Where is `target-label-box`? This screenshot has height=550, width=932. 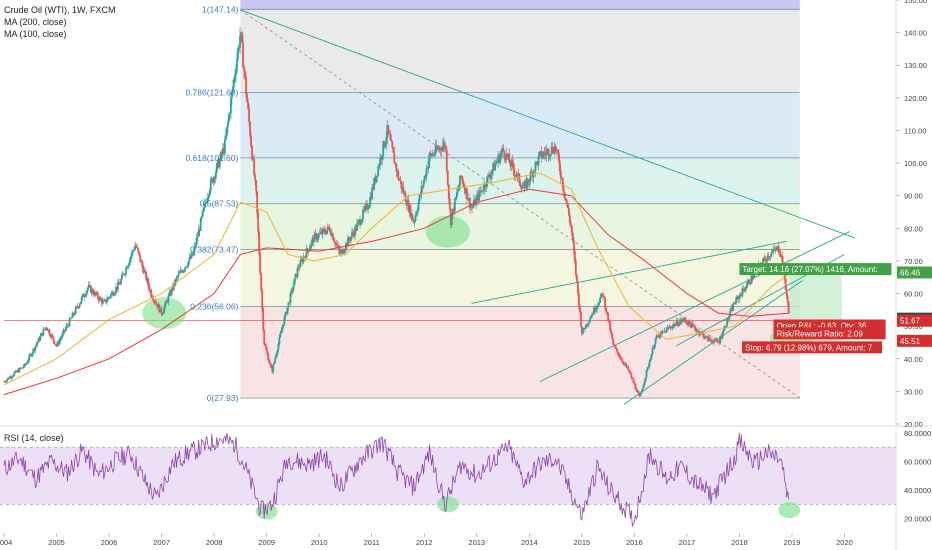 target-label-box is located at coordinates (815, 269).